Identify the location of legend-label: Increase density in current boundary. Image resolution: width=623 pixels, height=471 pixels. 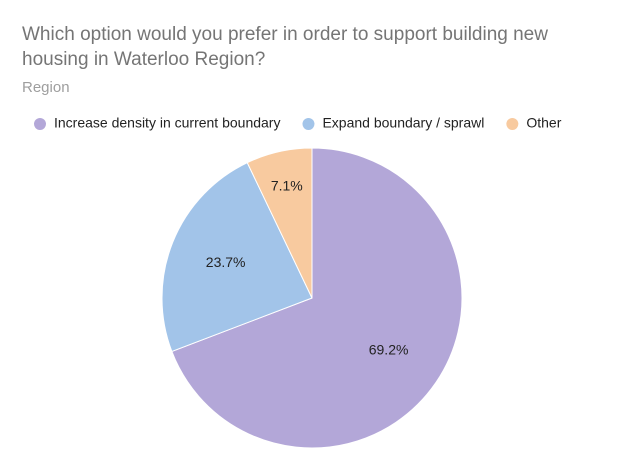
(167, 123).